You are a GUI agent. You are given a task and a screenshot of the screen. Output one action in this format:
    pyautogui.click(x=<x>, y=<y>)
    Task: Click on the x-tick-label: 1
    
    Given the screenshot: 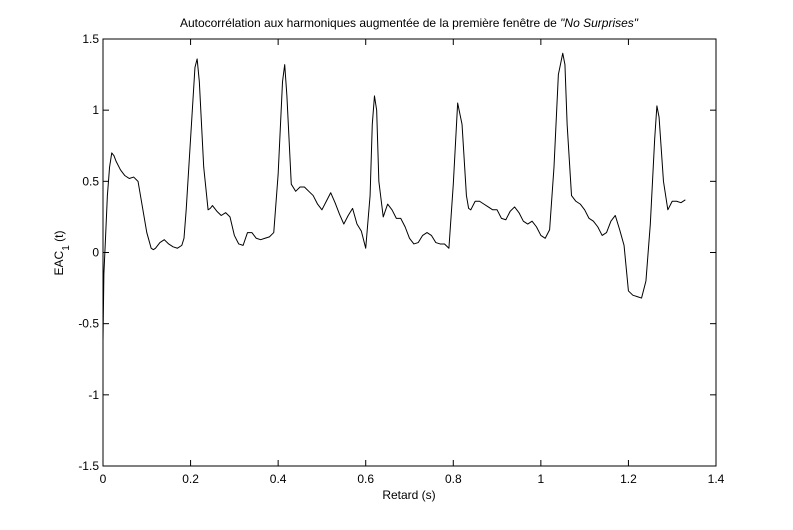 What is the action you would take?
    pyautogui.click(x=541, y=479)
    